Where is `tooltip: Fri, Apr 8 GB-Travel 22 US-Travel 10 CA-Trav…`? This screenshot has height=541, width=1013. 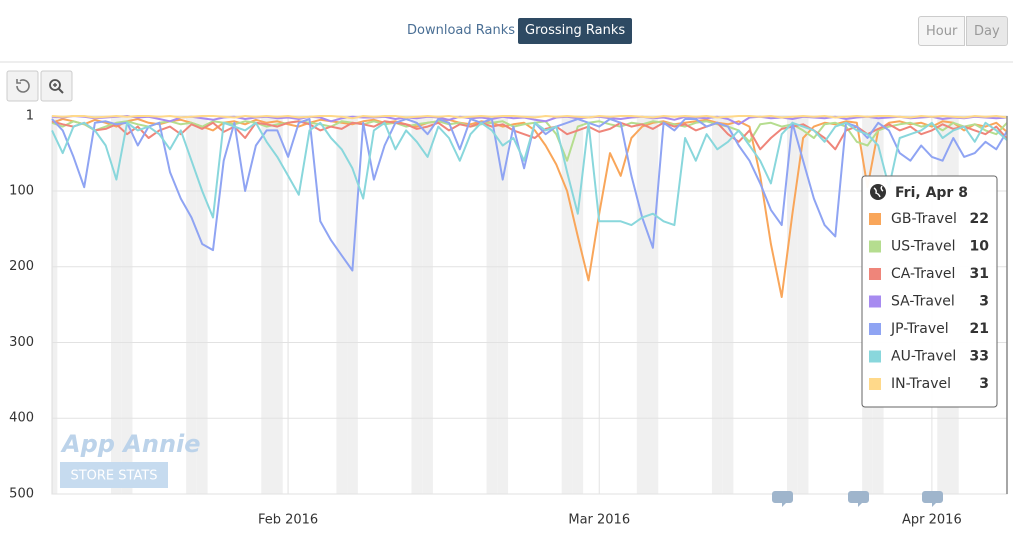 tooltip: Fri, Apr 8 GB-Travel 22 US-Travel 10 CA-Trav… is located at coordinates (929, 291).